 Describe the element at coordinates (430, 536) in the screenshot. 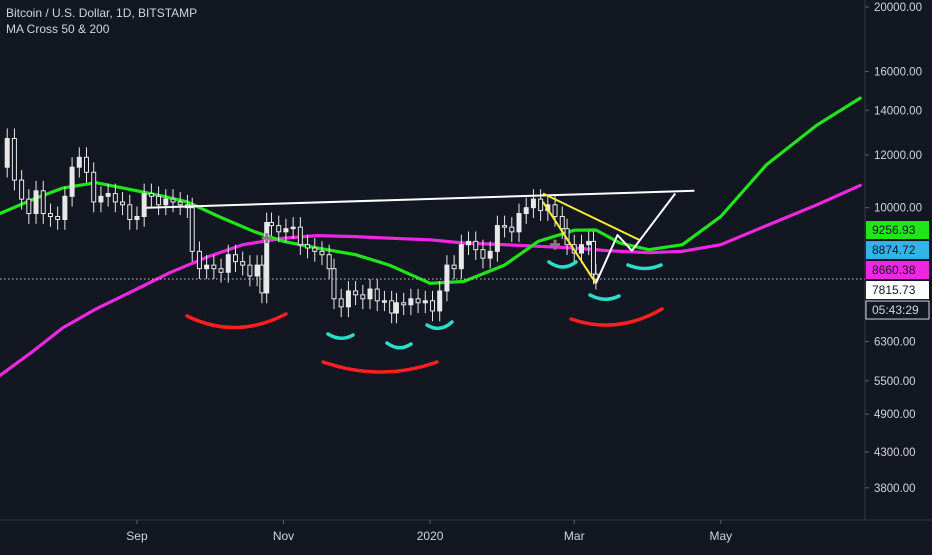

I see `x-tick-label: 2020` at that location.